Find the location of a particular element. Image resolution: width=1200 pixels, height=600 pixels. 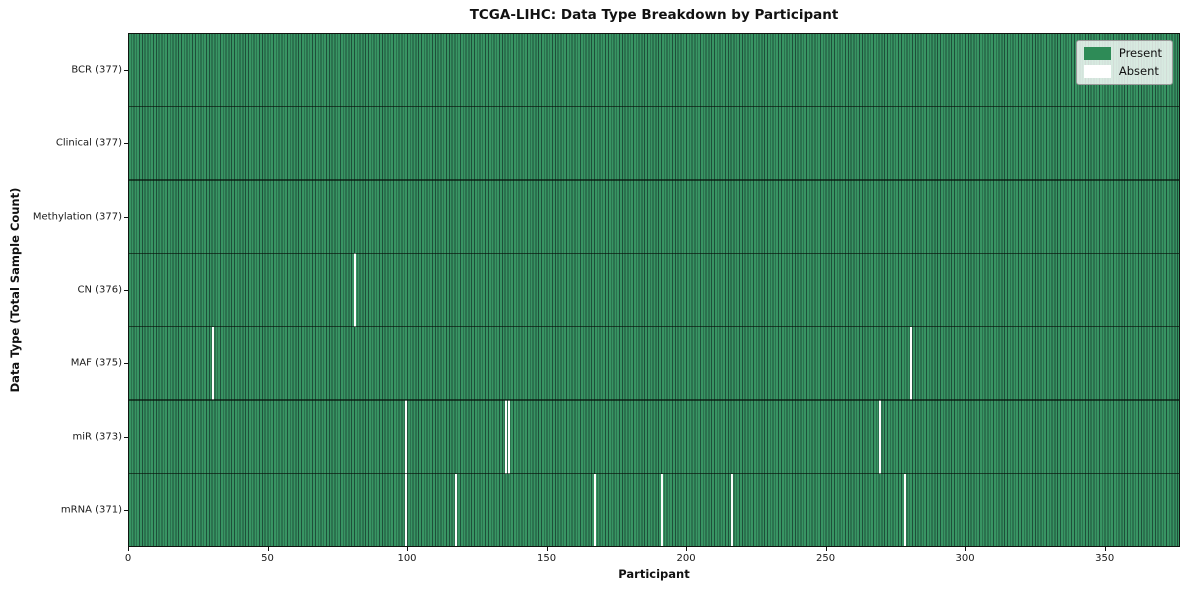

legend-item-absent: Absent is located at coordinates (1122, 71).